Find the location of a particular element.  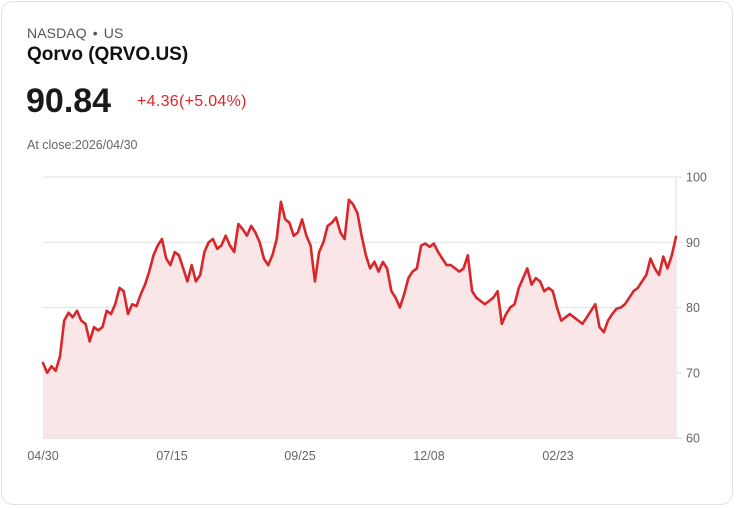

y-tick-label: 70 is located at coordinates (693, 373).